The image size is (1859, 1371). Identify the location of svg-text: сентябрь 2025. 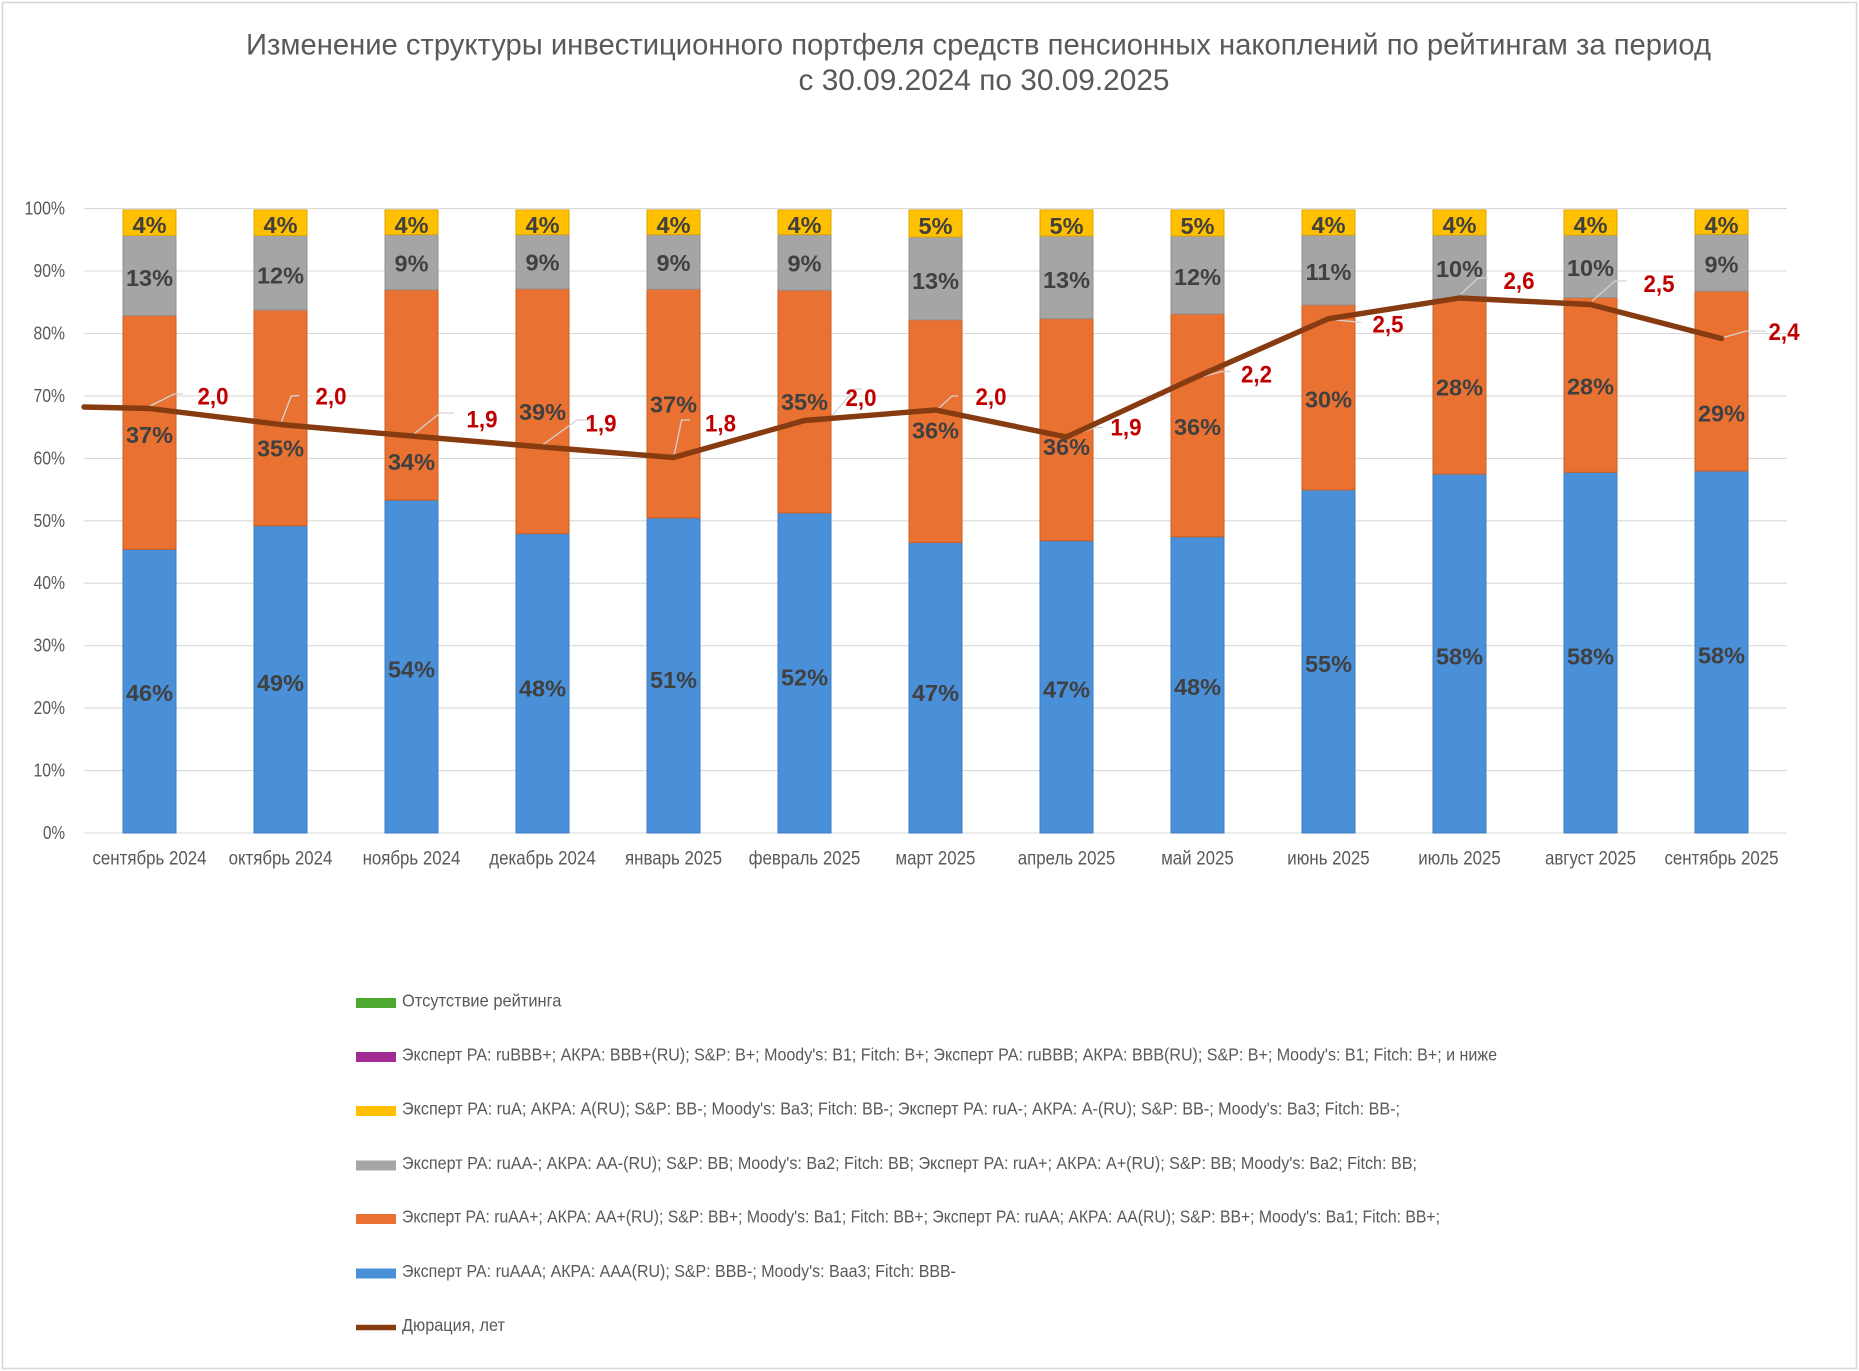
(1722, 858).